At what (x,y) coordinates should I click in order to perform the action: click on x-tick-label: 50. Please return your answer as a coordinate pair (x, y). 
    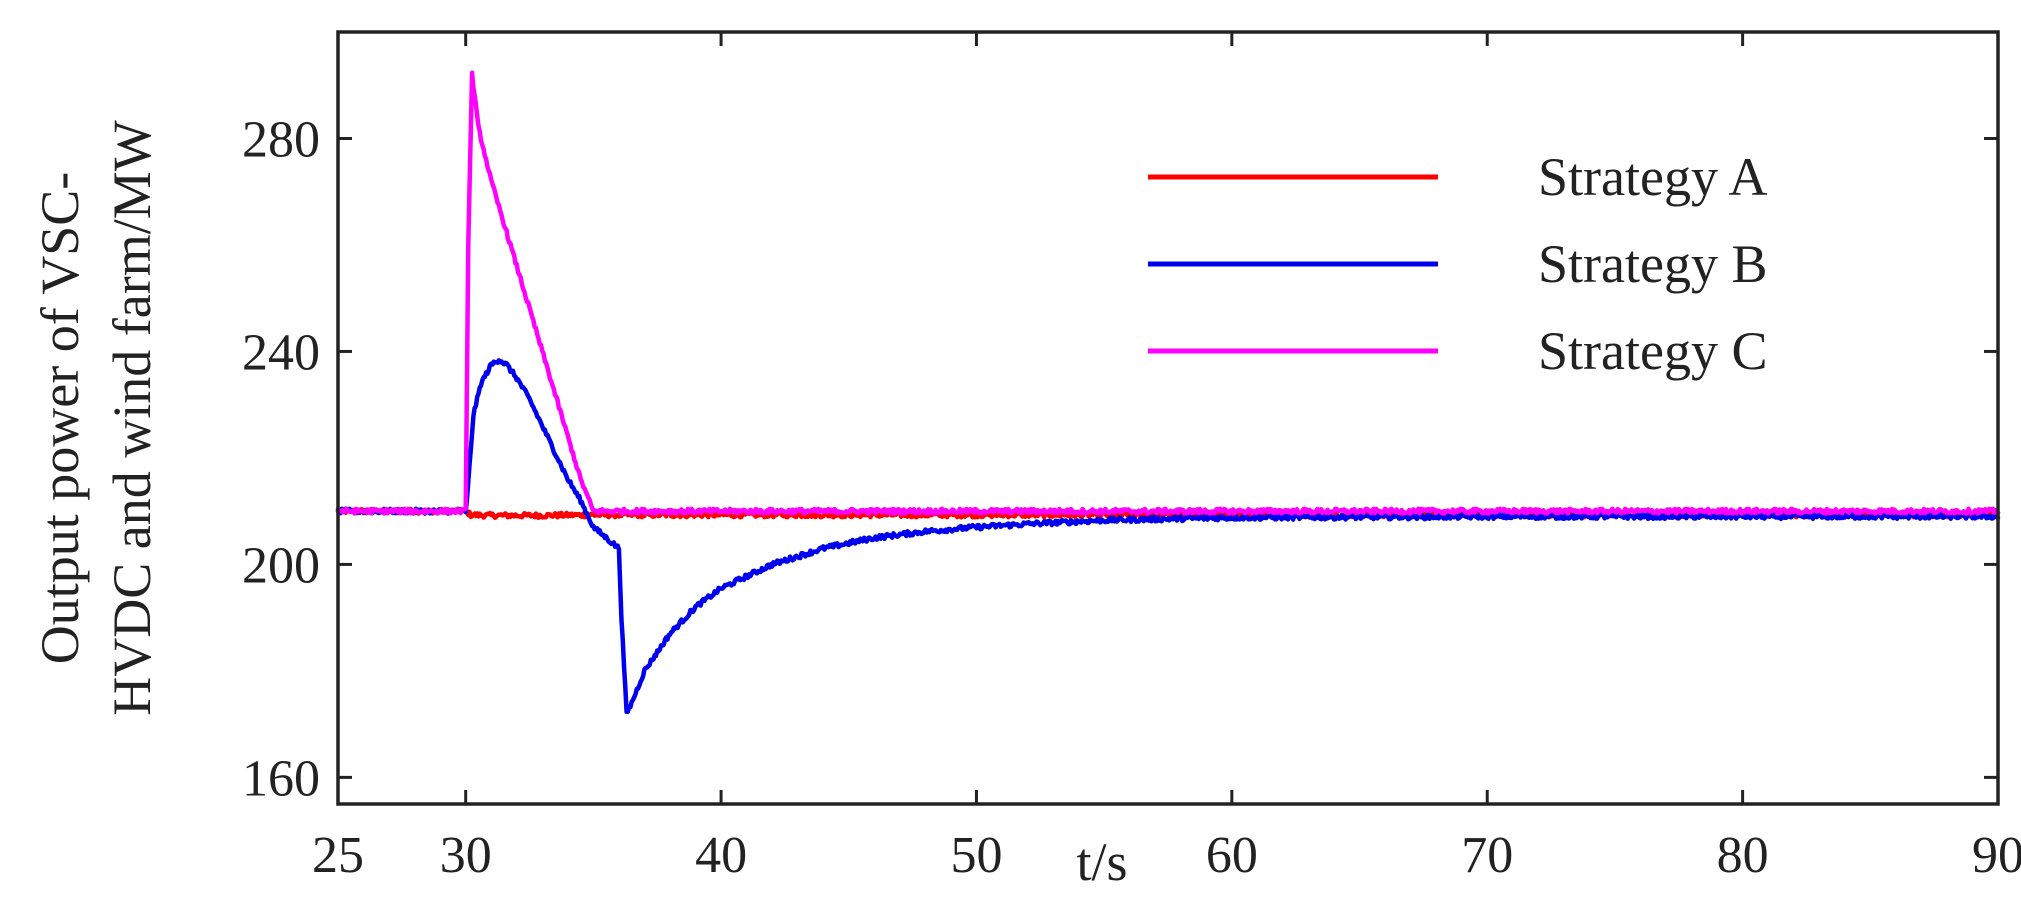
    Looking at the image, I should click on (976, 855).